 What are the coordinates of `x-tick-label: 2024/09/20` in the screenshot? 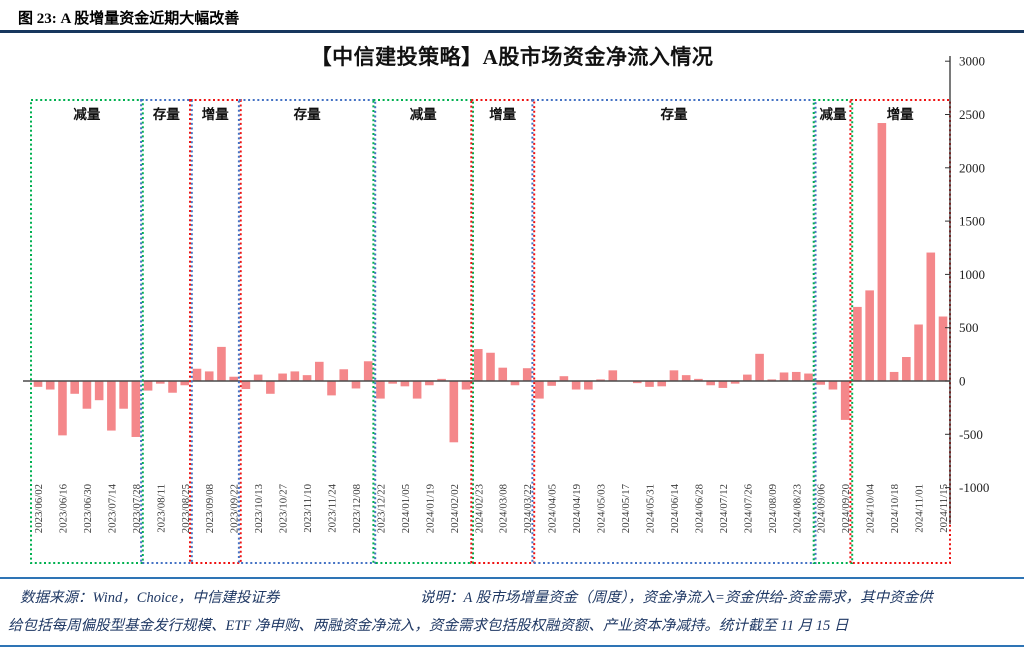 It's located at (846, 508).